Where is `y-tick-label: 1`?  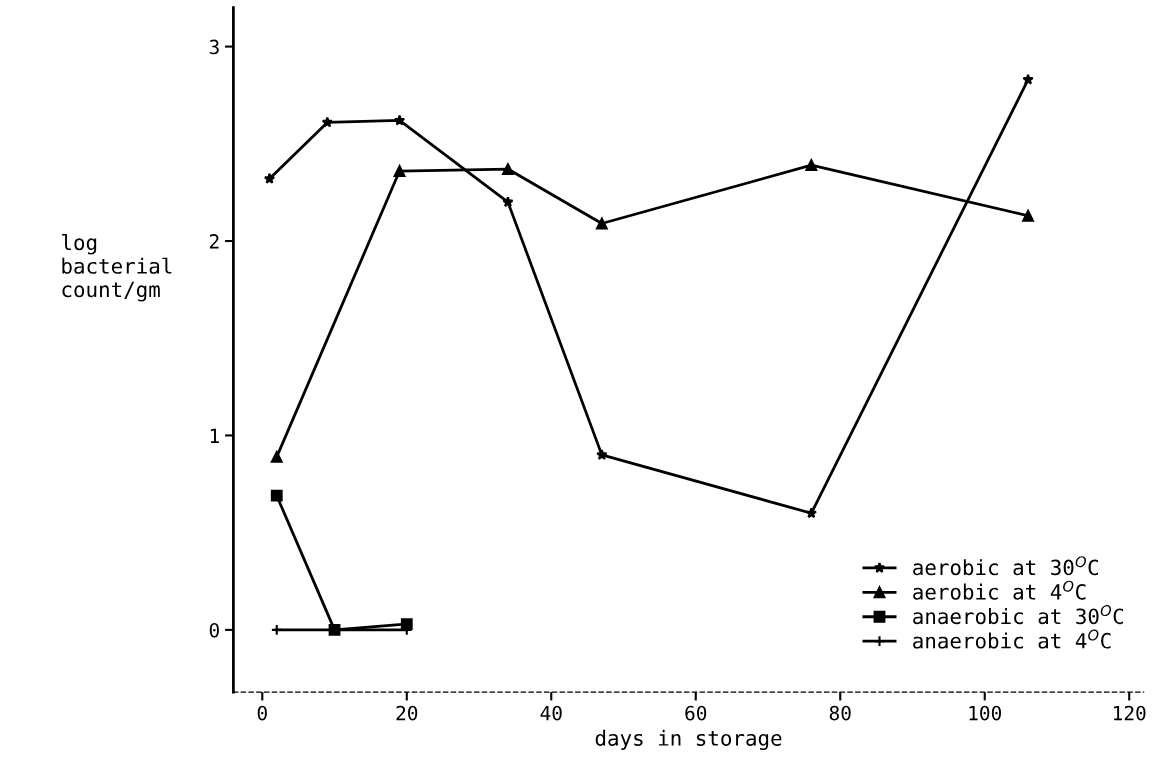 y-tick-label: 1 is located at coordinates (214, 435).